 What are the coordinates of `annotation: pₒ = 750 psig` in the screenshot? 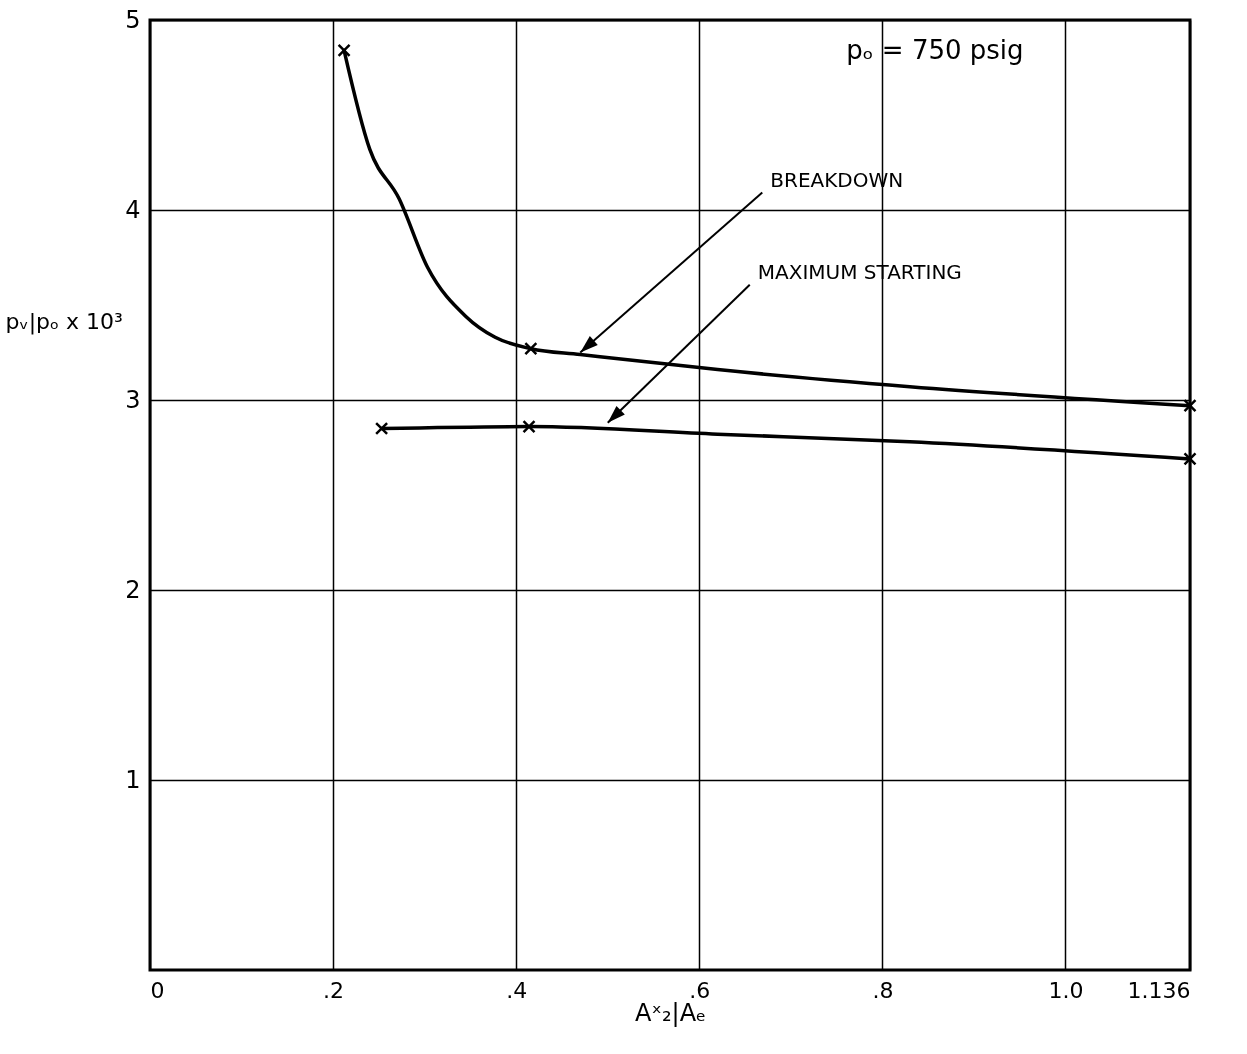 It's located at (935, 50).